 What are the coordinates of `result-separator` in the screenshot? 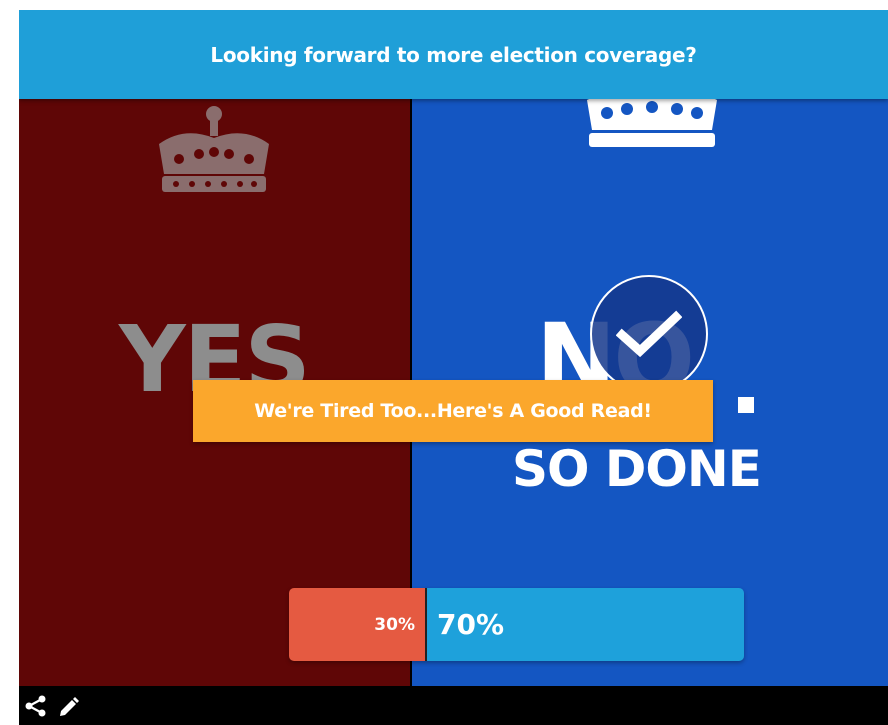 It's located at (426, 624).